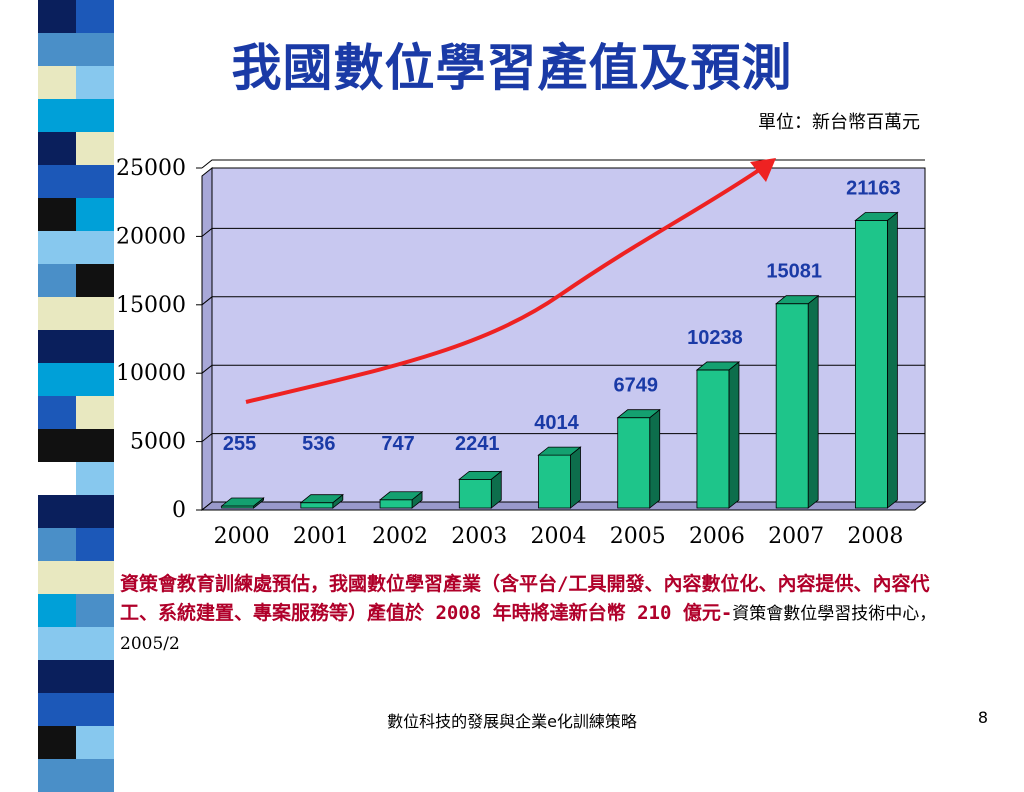 The width and height of the screenshot is (1024, 792). Describe the element at coordinates (397, 444) in the screenshot. I see `data-label: 747` at that location.